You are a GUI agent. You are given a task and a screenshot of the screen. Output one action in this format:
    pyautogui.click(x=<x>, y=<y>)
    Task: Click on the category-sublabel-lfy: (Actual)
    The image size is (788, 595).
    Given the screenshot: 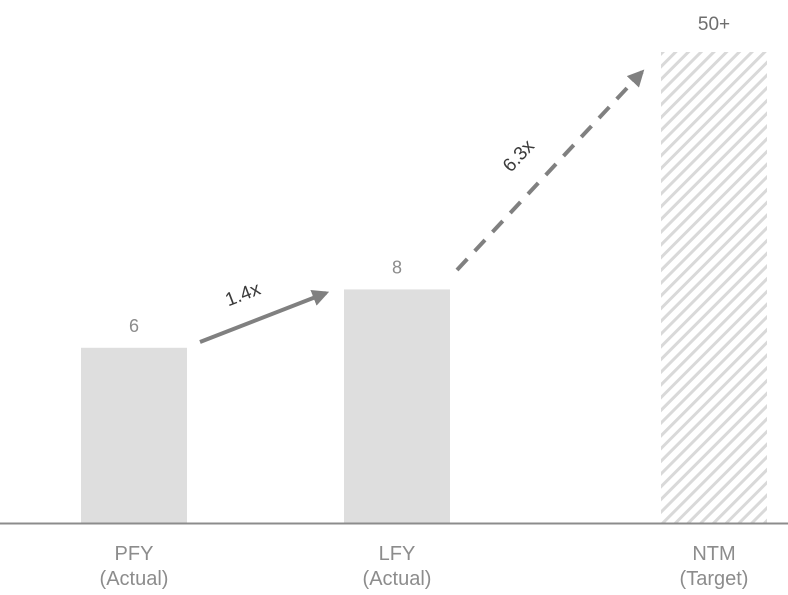 What is the action you would take?
    pyautogui.click(x=397, y=579)
    